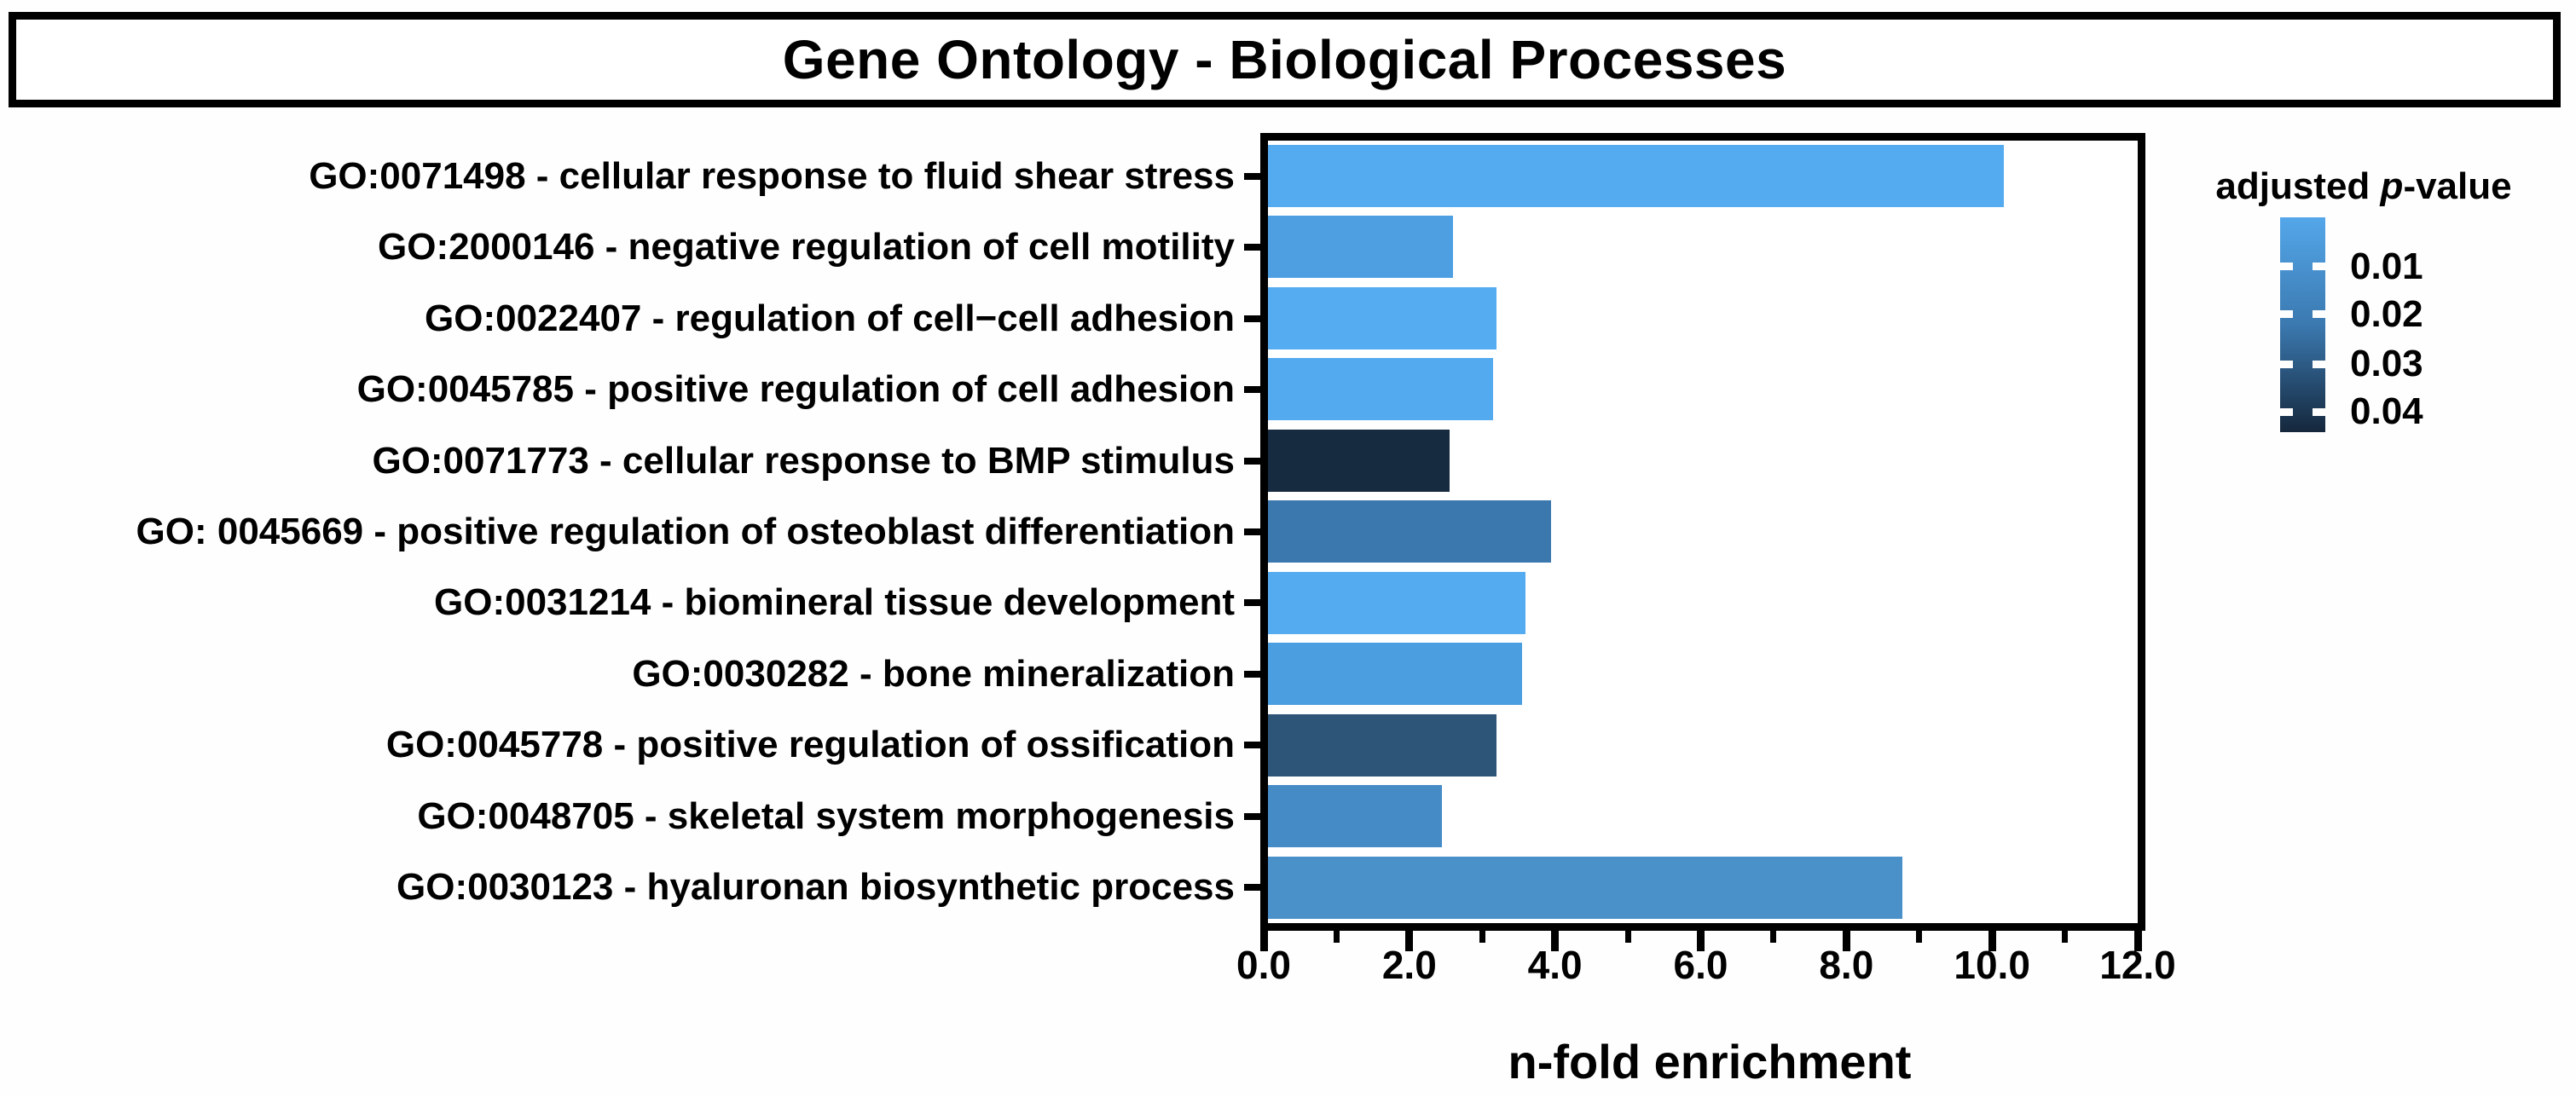  I want to click on x-axis-tick-label: 10.0, so click(1992, 965).